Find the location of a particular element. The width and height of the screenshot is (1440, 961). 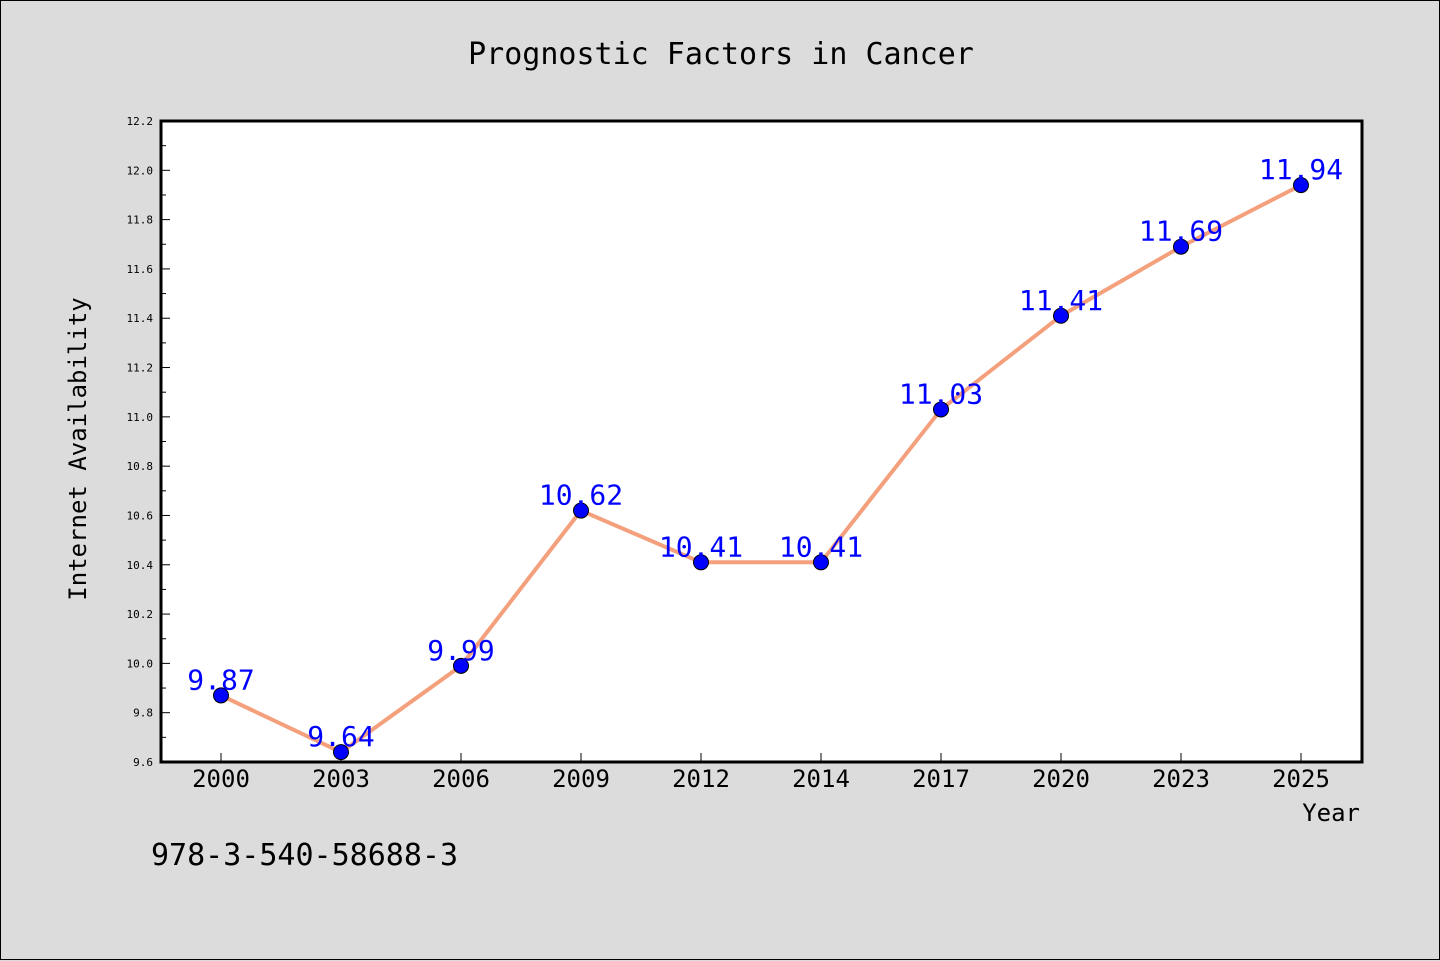

y-axis-title: Internet Availability is located at coordinates (78, 448).